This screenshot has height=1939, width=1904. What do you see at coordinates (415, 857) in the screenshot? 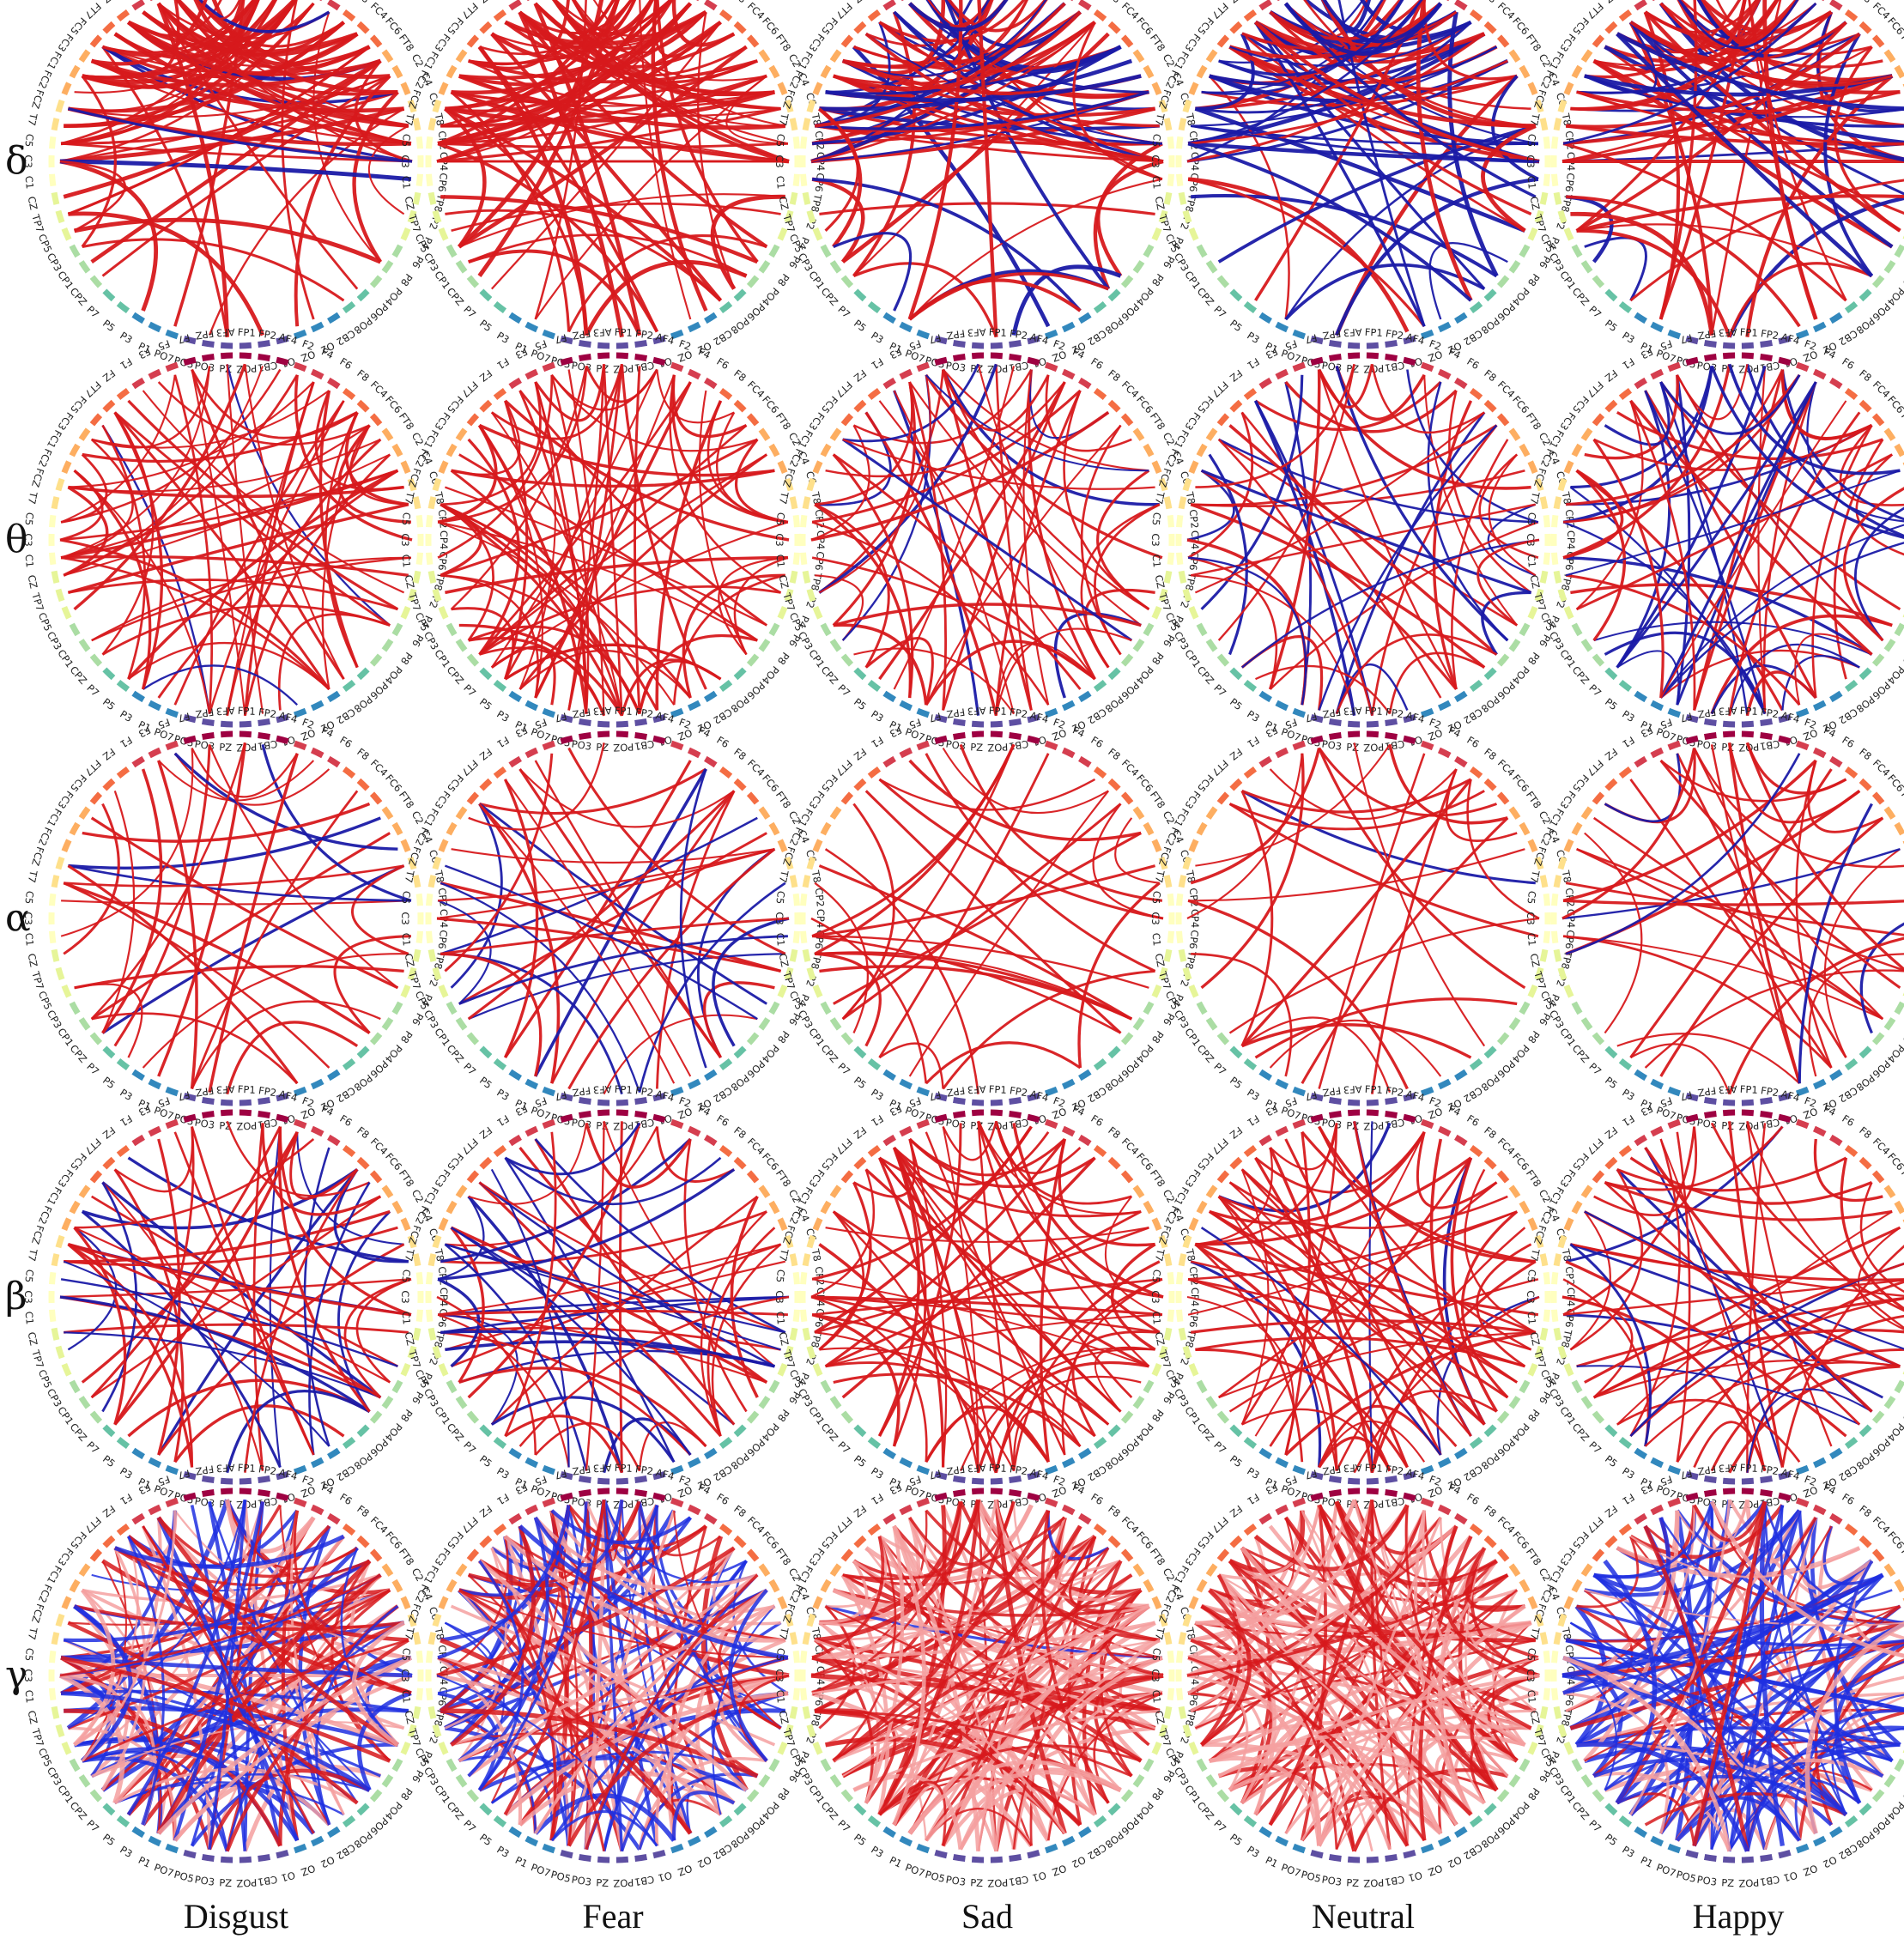
I see `electrode-label: FCZ` at bounding box center [415, 857].